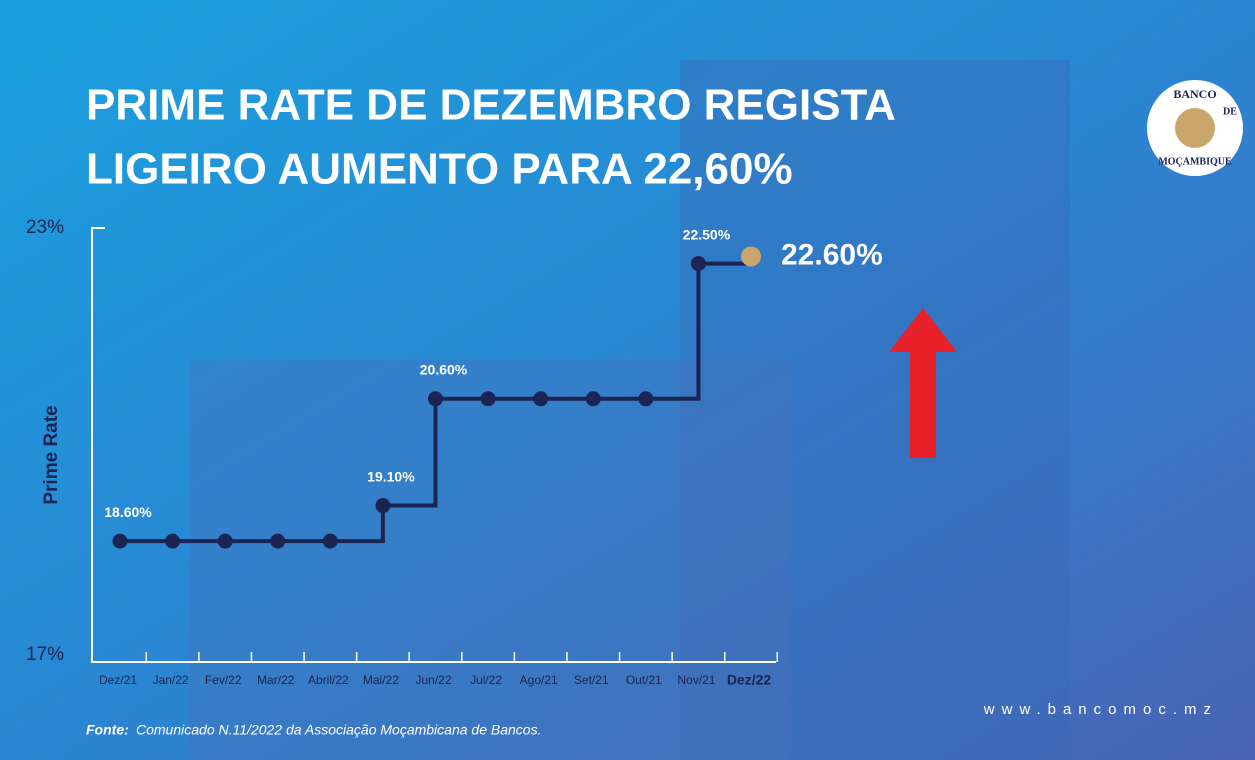 The width and height of the screenshot is (1255, 760). What do you see at coordinates (1195, 161) in the screenshot?
I see `logo-text: MOÇAMBIQUE` at bounding box center [1195, 161].